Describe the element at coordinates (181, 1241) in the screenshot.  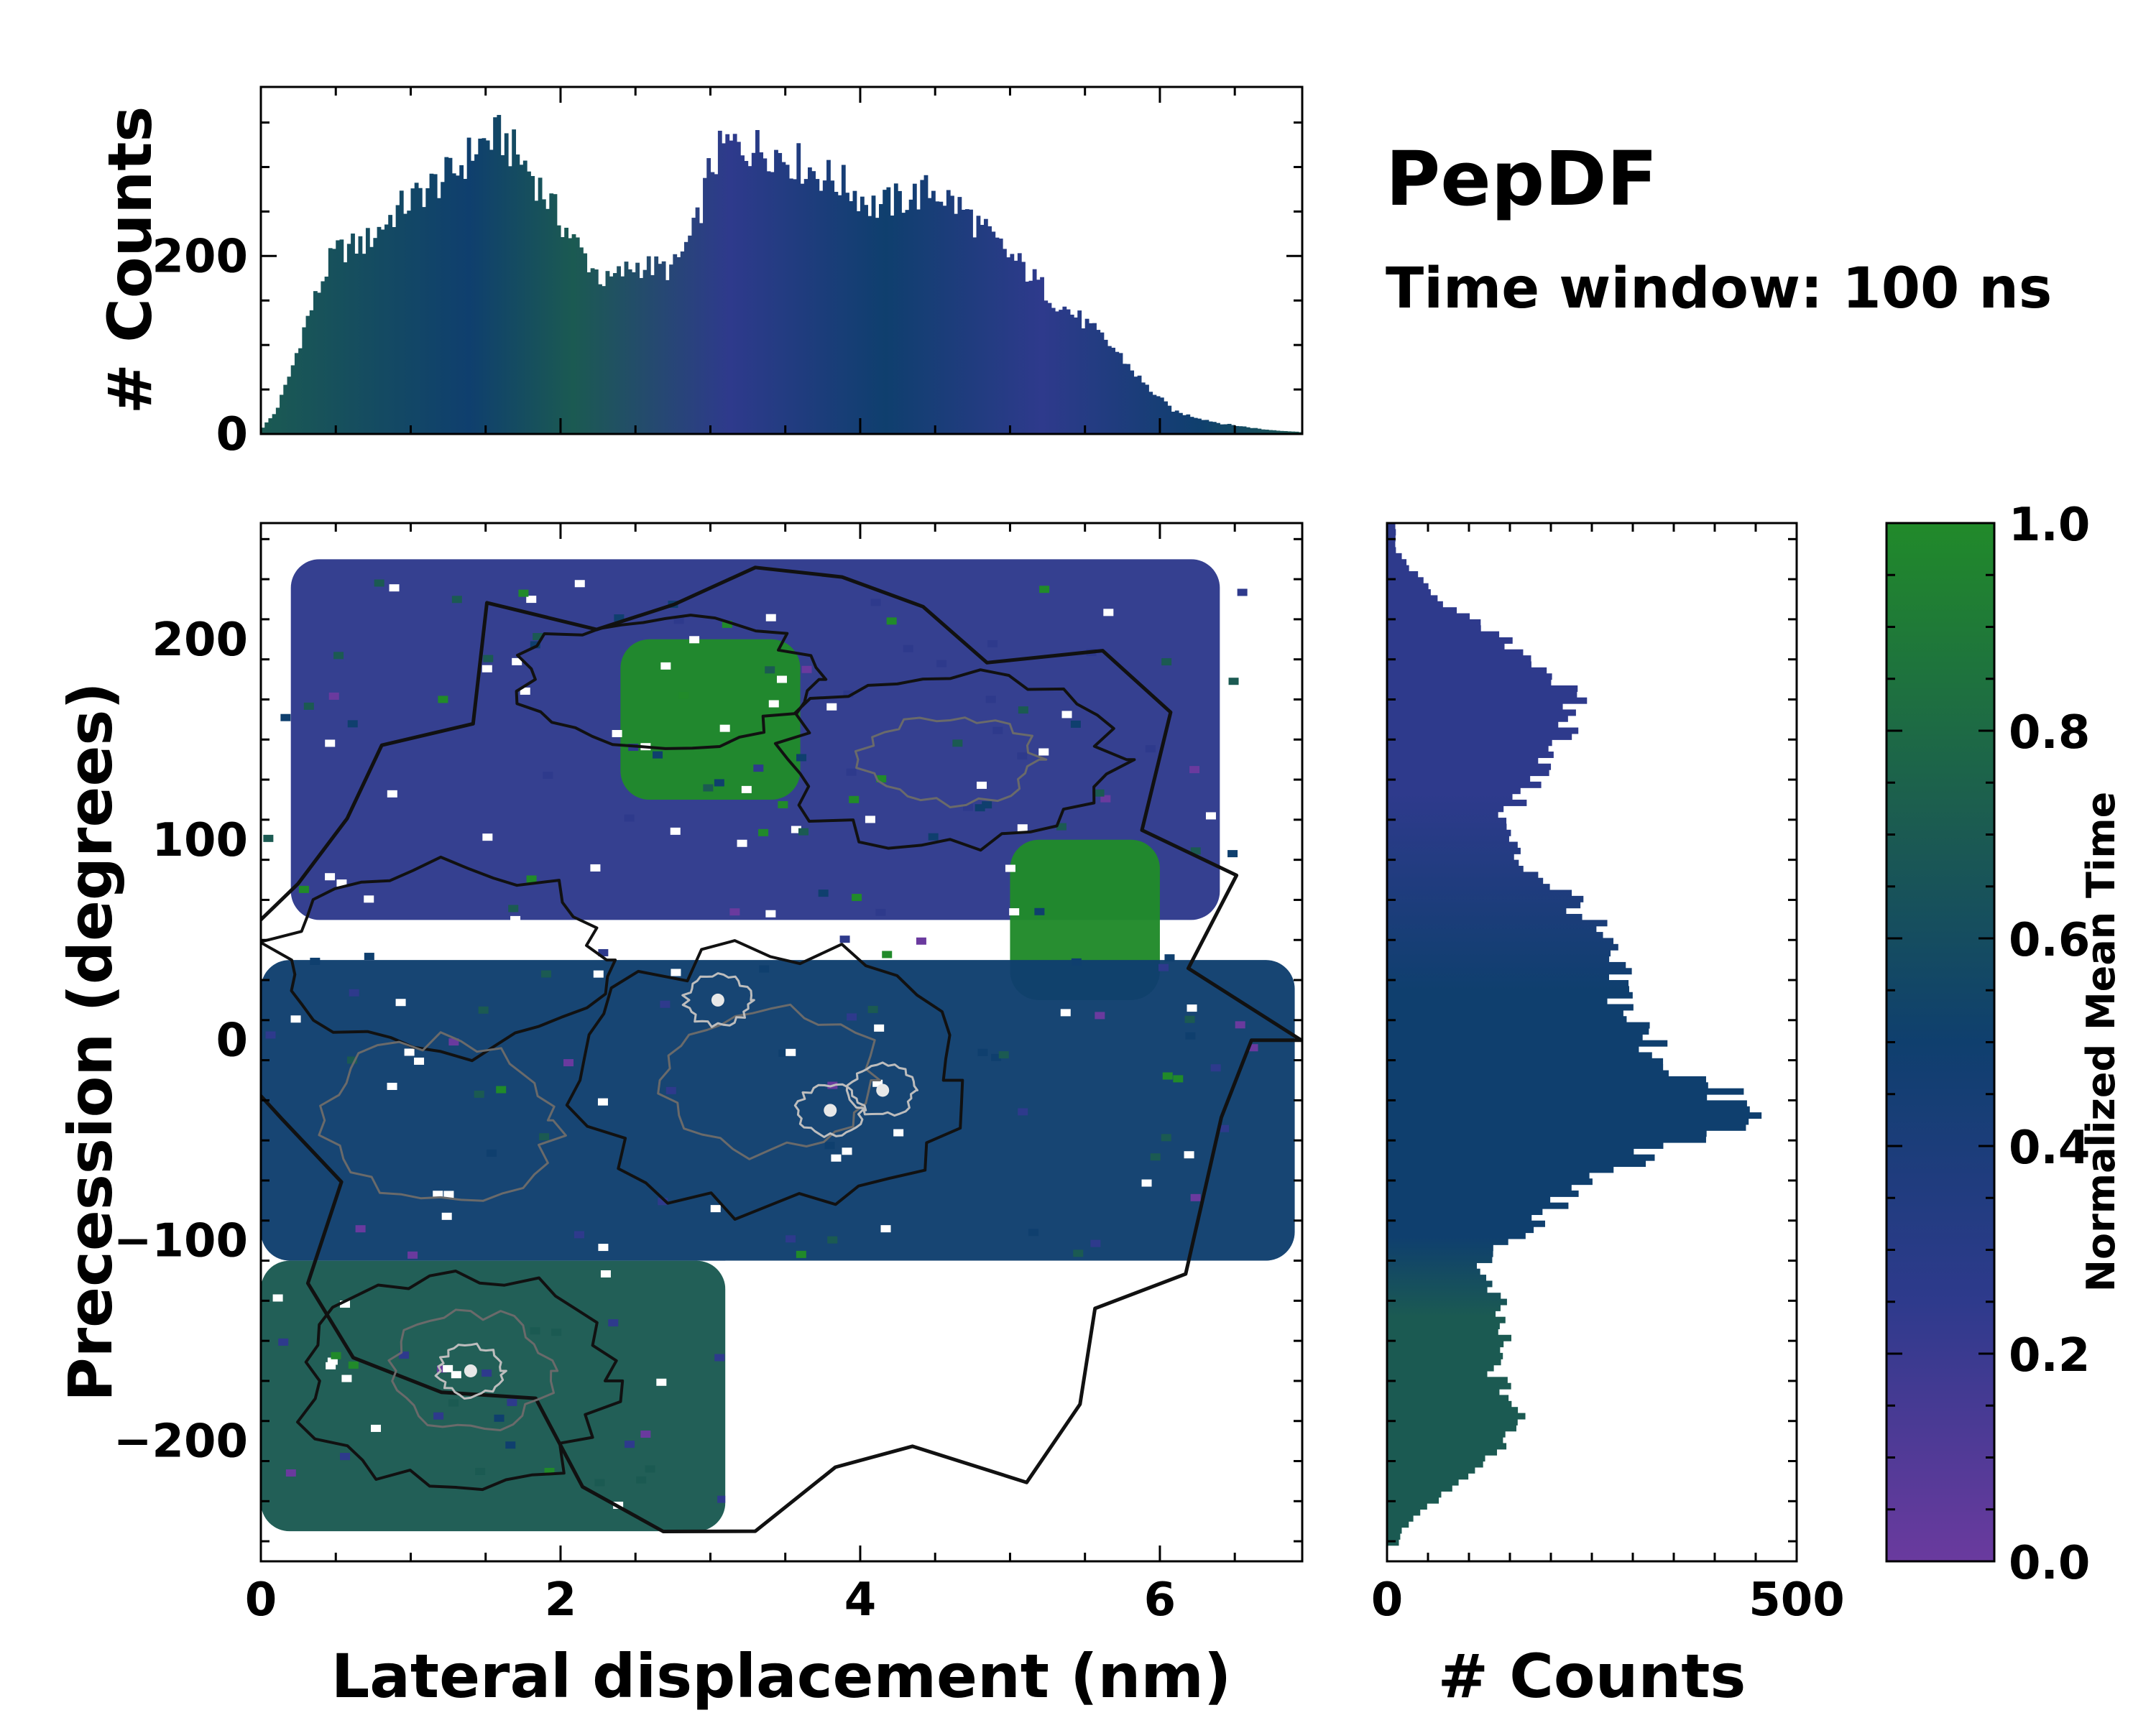
I see `y-tick-label: −100` at that location.